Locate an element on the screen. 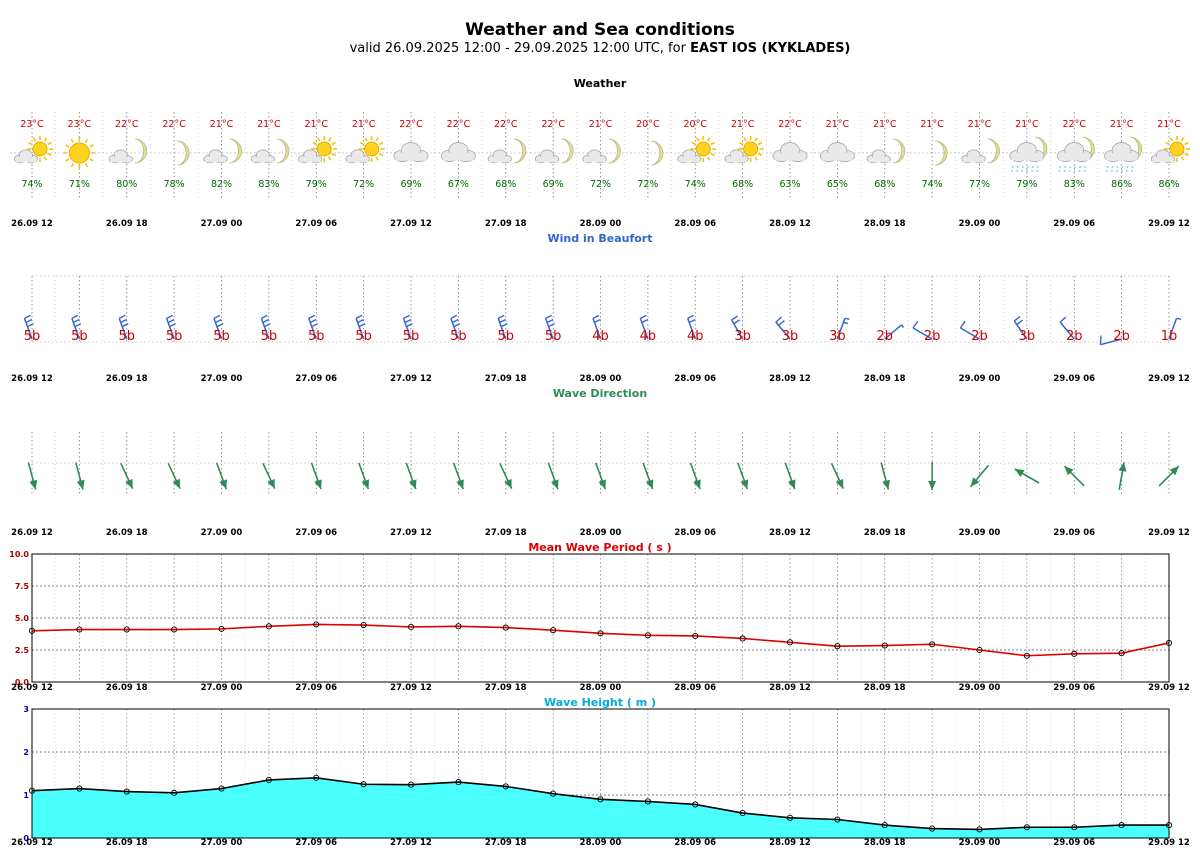  temperature-label: 23°C is located at coordinates (32, 124).